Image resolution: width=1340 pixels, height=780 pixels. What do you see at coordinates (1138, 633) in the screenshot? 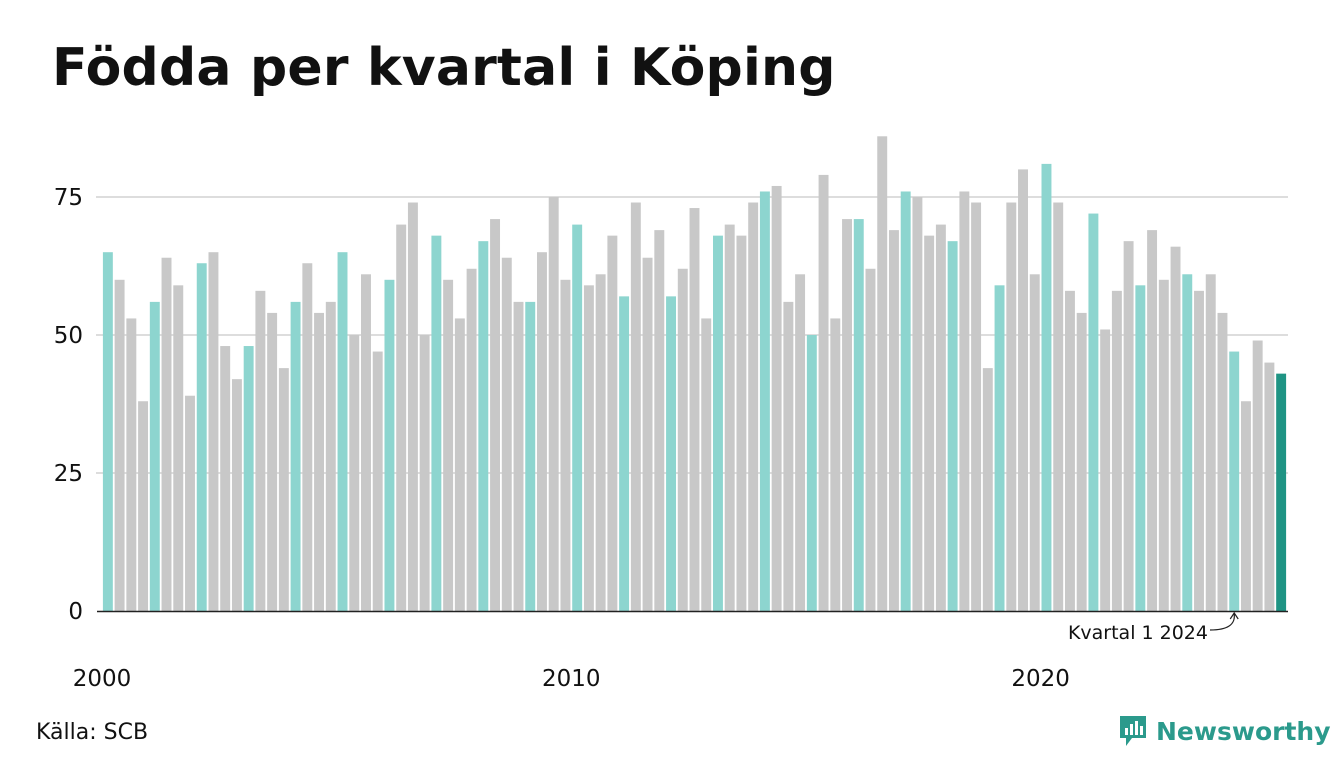
I see `annotation-label: Kvartal 1 2024` at bounding box center [1138, 633].